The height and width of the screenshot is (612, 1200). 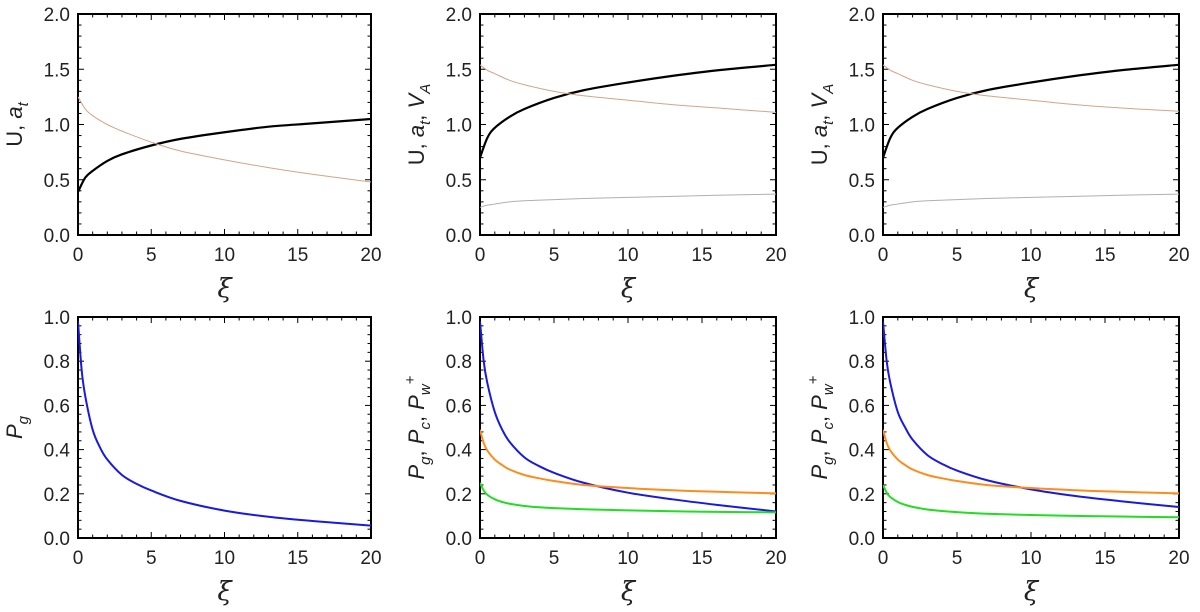 I want to click on y-axis-label: Pg, so click(x=17, y=427).